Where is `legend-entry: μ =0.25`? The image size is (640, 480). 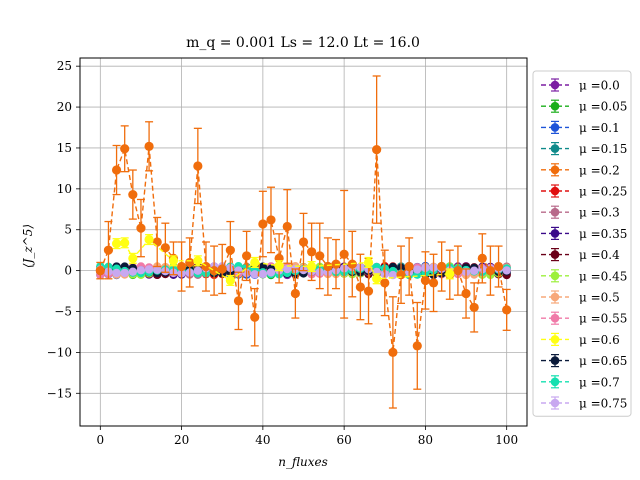 legend-entry: μ =0.25 is located at coordinates (584, 191).